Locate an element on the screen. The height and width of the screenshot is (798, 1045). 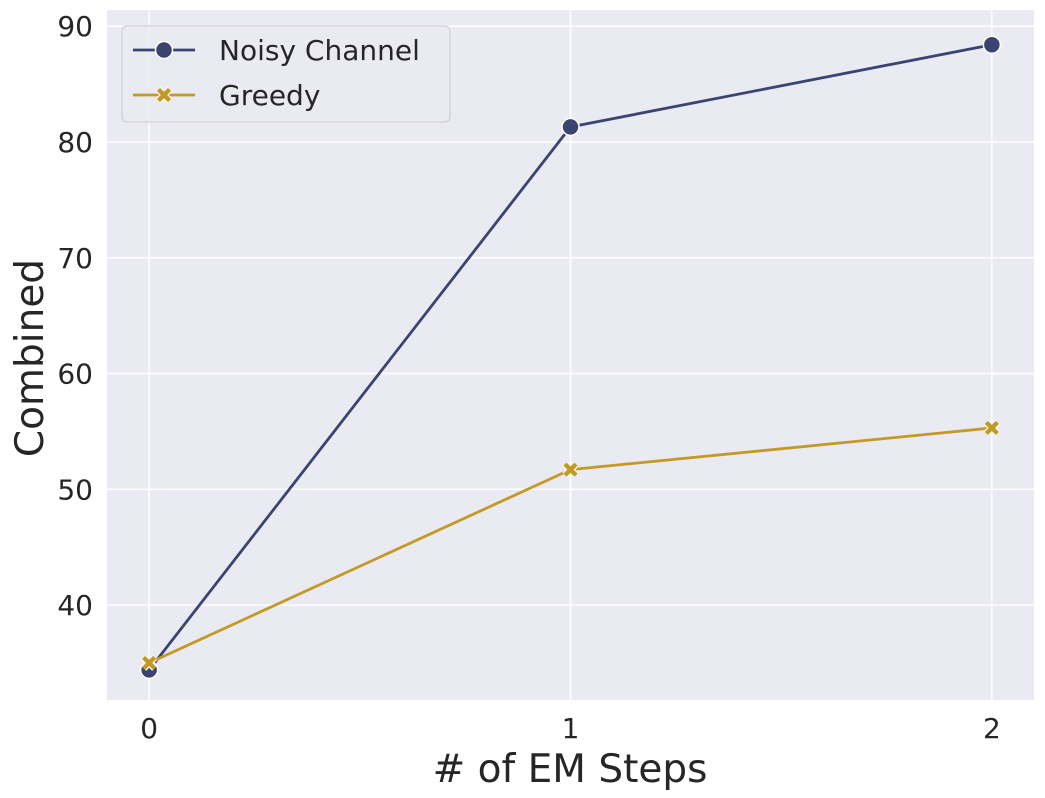
y-tick-label: 50 is located at coordinates (75, 489).